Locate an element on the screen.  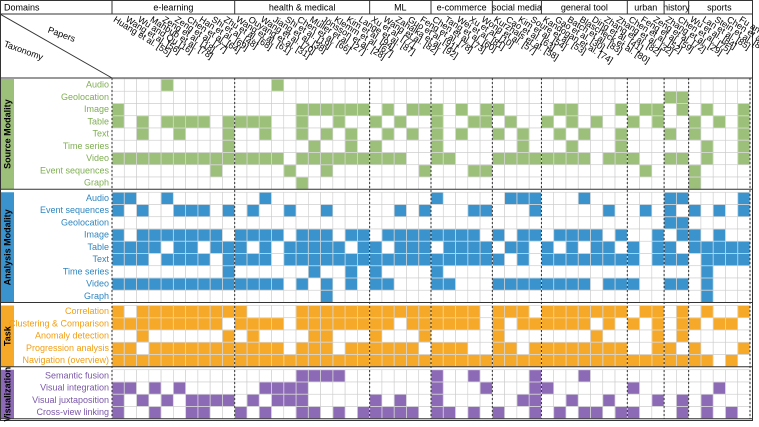
domain-label: ML is located at coordinates (400, 7).